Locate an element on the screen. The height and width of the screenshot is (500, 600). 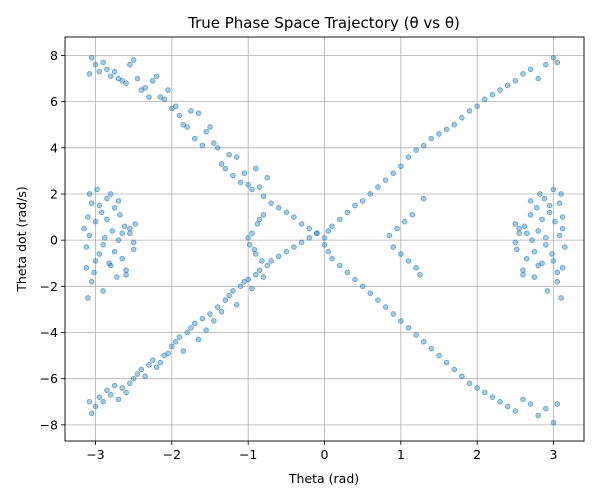
x-axis-label: Theta (rad) is located at coordinates (323, 478).